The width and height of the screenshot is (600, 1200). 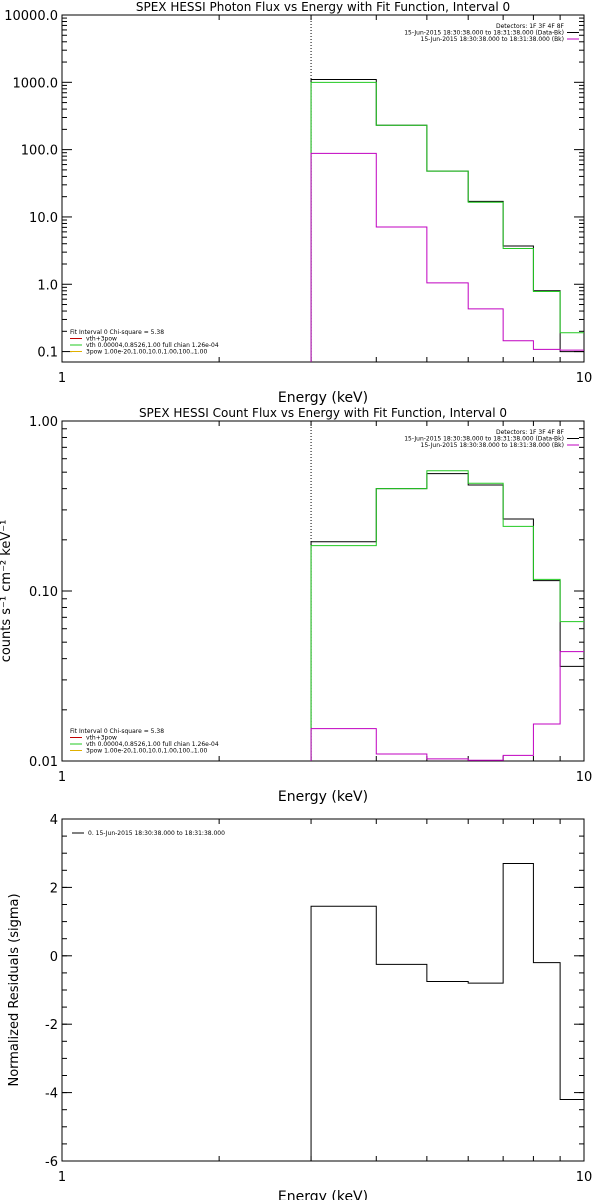 I want to click on chart1-series-data-bk, so click(x=447, y=220).